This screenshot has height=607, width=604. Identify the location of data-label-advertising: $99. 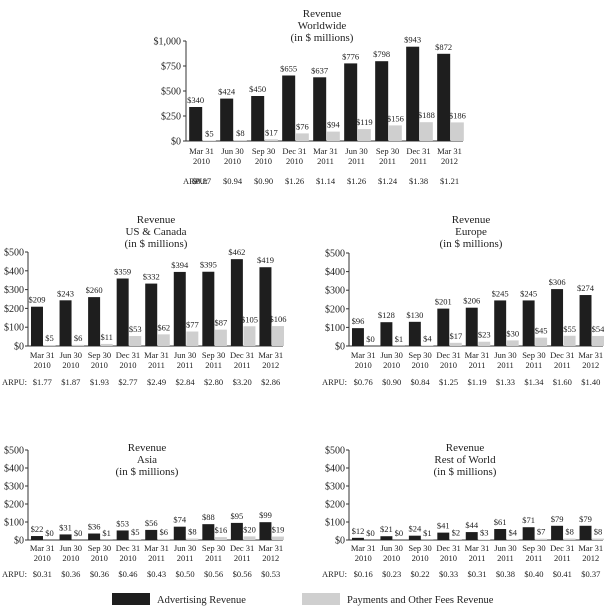
(265, 515).